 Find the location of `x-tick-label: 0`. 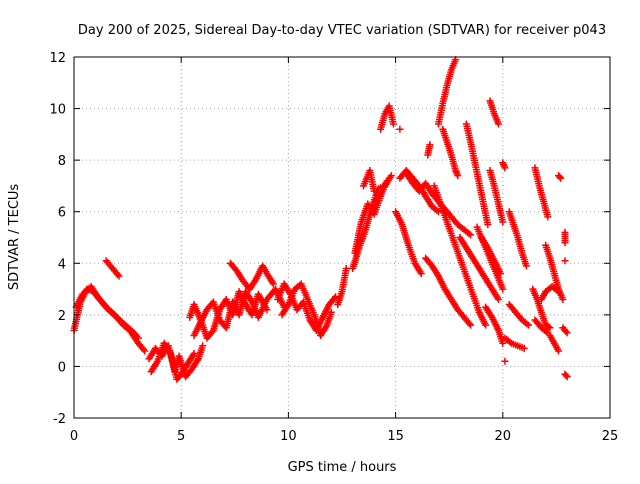

x-tick-label: 0 is located at coordinates (74, 436).